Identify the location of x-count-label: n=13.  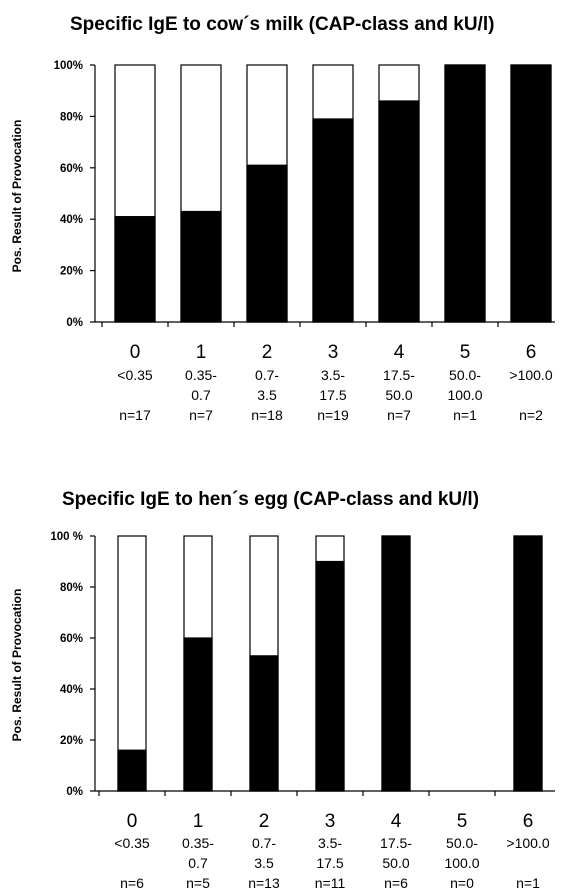
(264, 883).